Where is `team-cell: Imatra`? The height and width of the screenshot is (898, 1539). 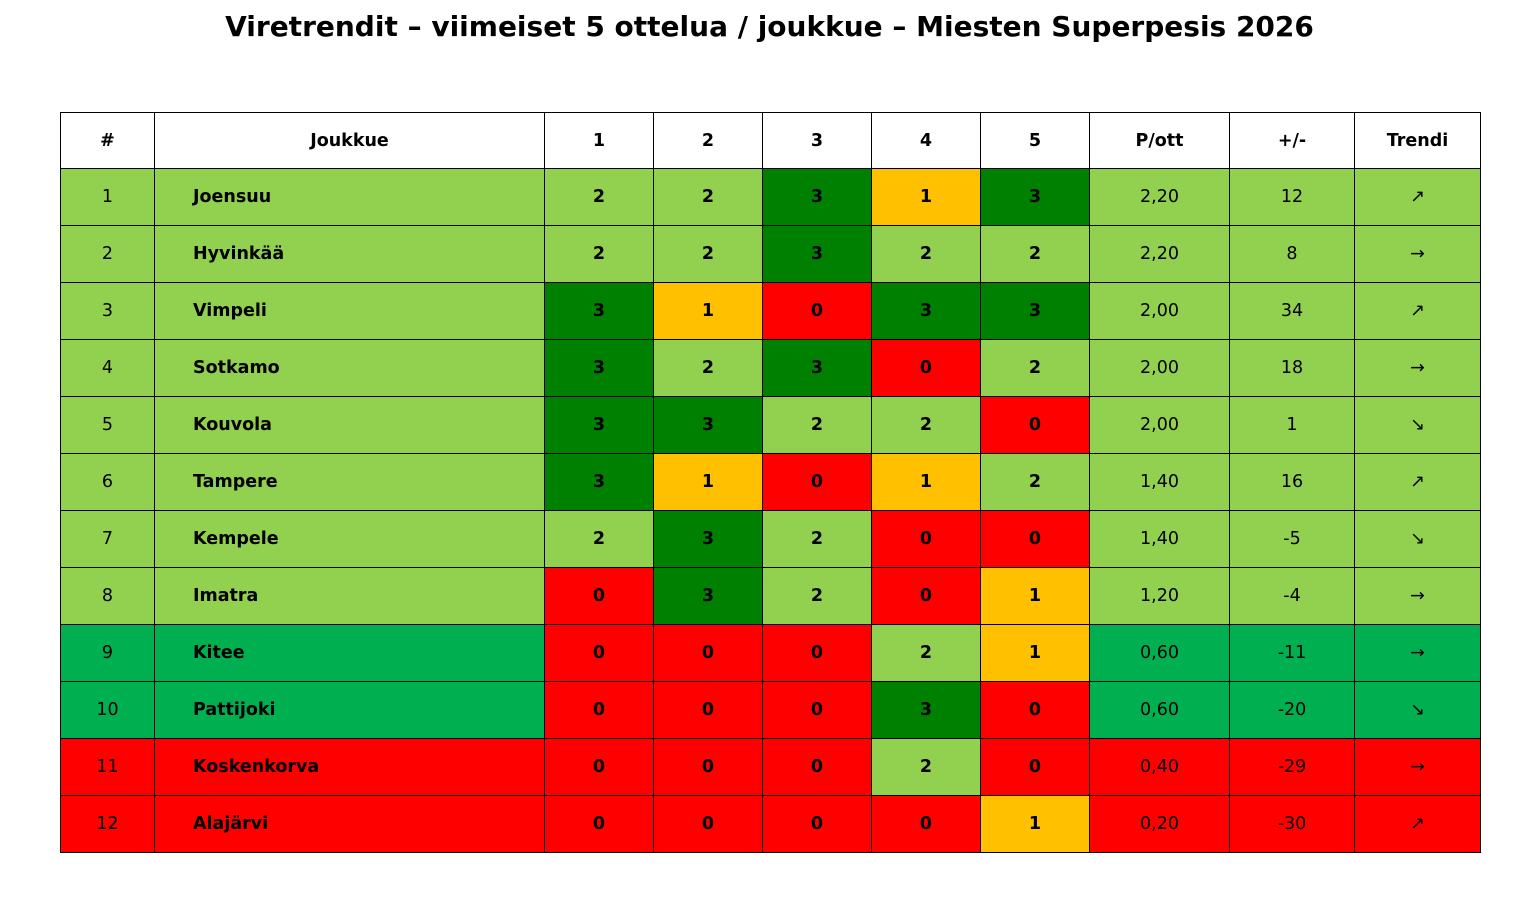 team-cell: Imatra is located at coordinates (349, 596).